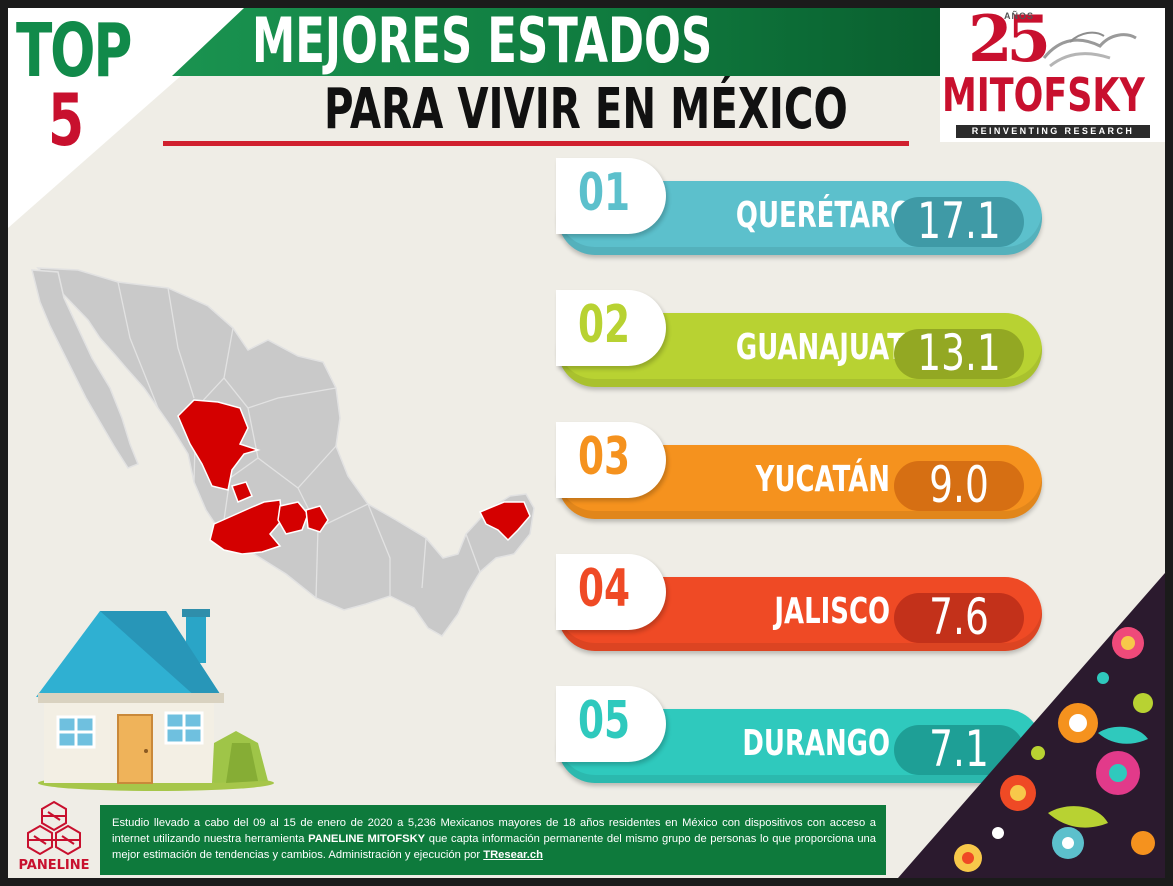 This screenshot has height=886, width=1173. Describe the element at coordinates (816, 743) in the screenshot. I see `state-name: DURANGO` at that location.